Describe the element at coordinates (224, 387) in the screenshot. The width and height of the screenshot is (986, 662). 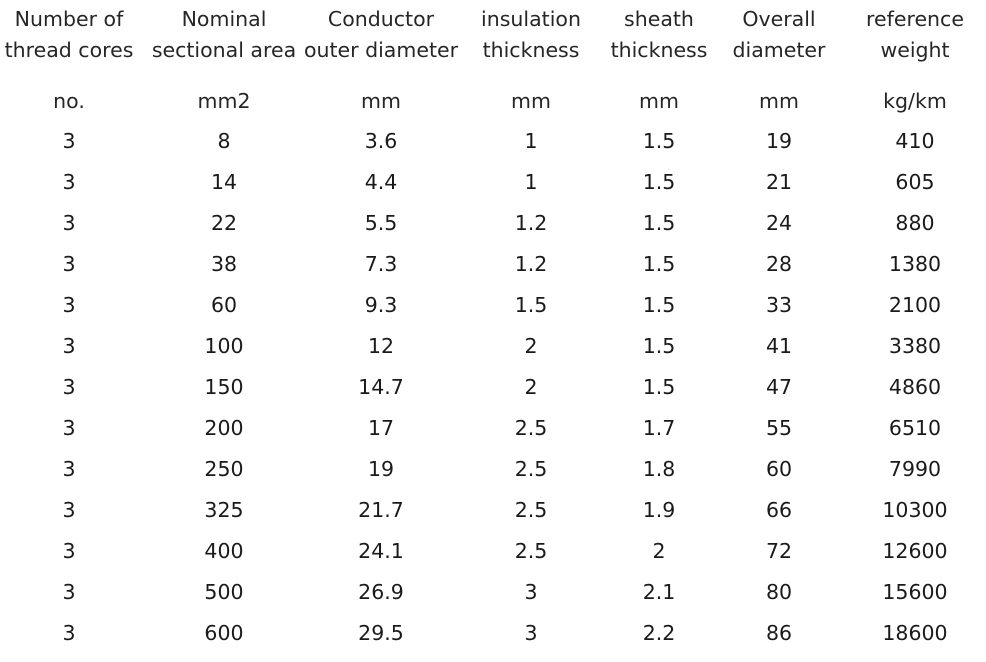
I see `cell-nominal-sectional-area: 150` at that location.